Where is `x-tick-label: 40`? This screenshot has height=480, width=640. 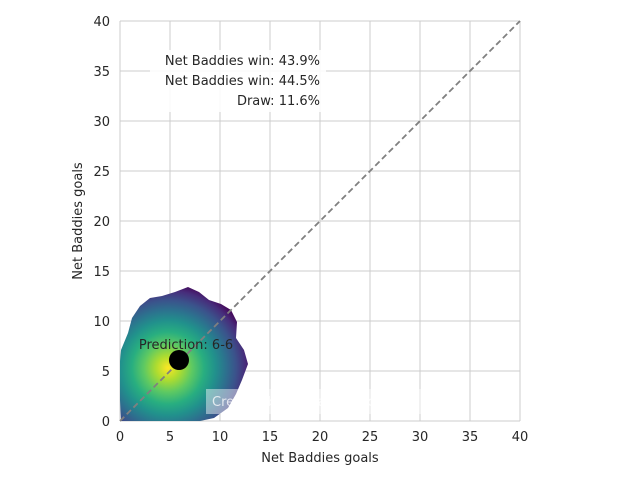 x-tick-label: 40 is located at coordinates (520, 437).